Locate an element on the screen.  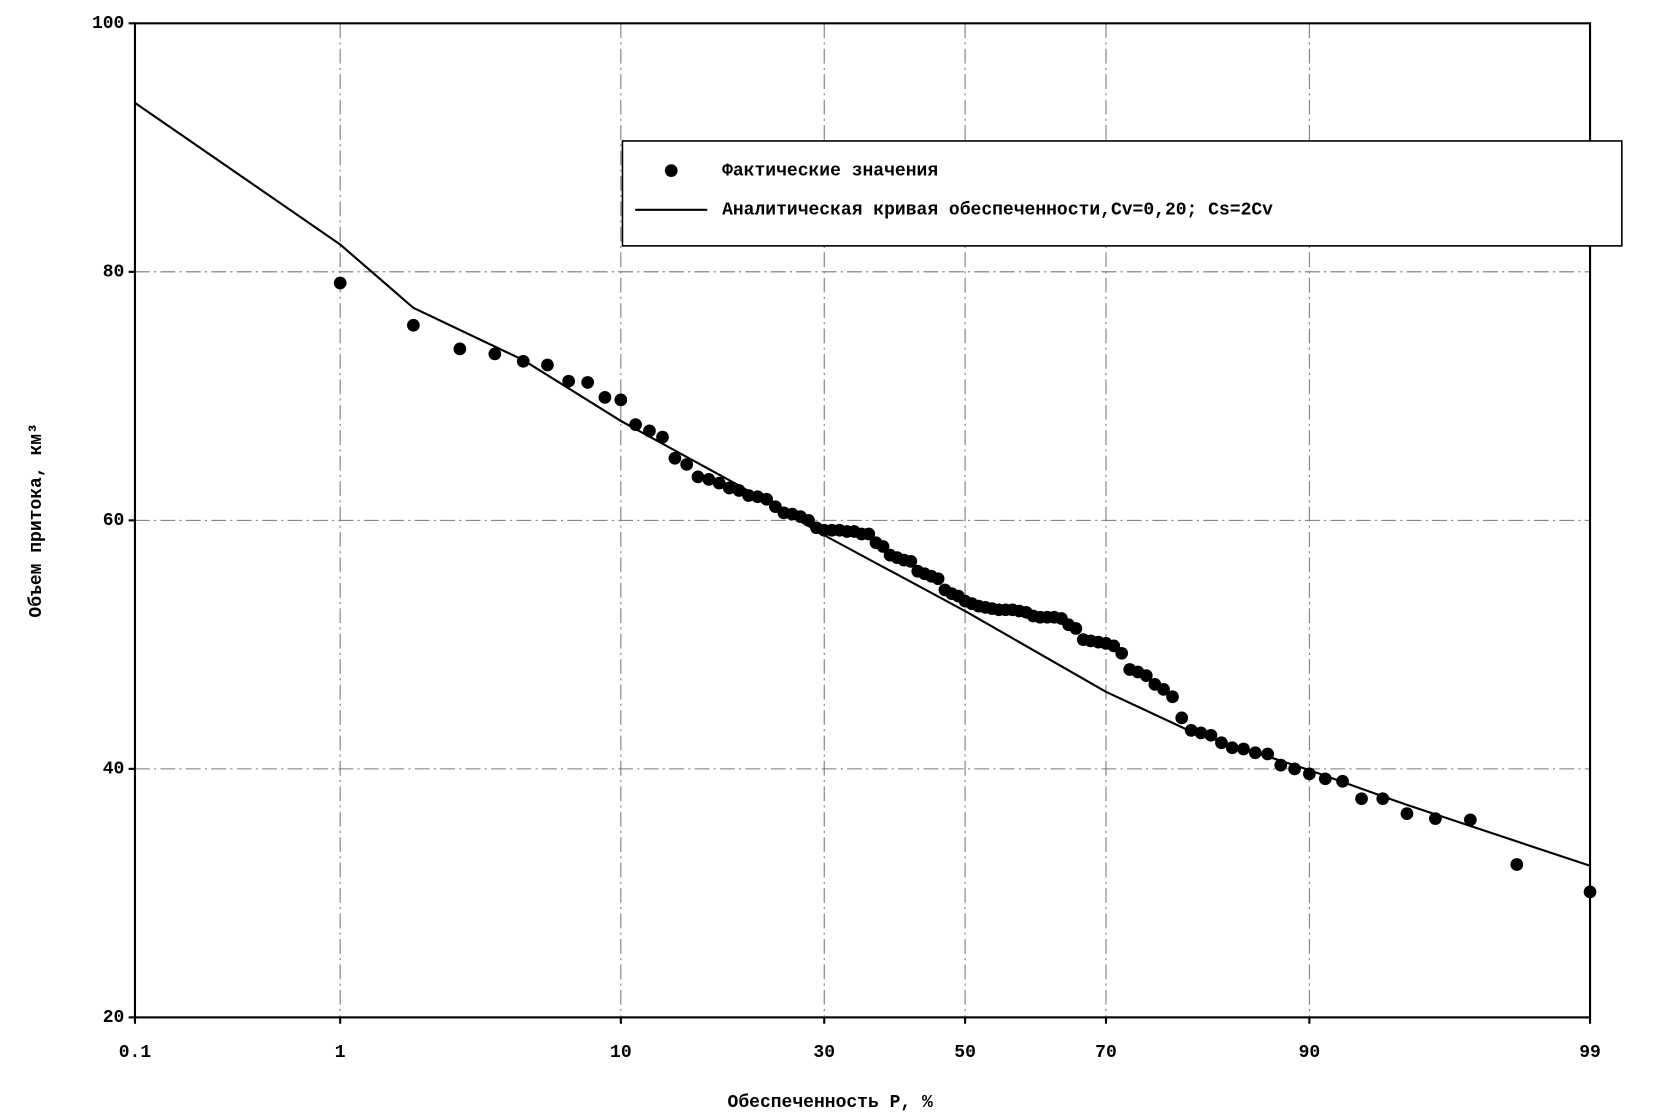
x-tick-label: 1 is located at coordinates (340, 1053).